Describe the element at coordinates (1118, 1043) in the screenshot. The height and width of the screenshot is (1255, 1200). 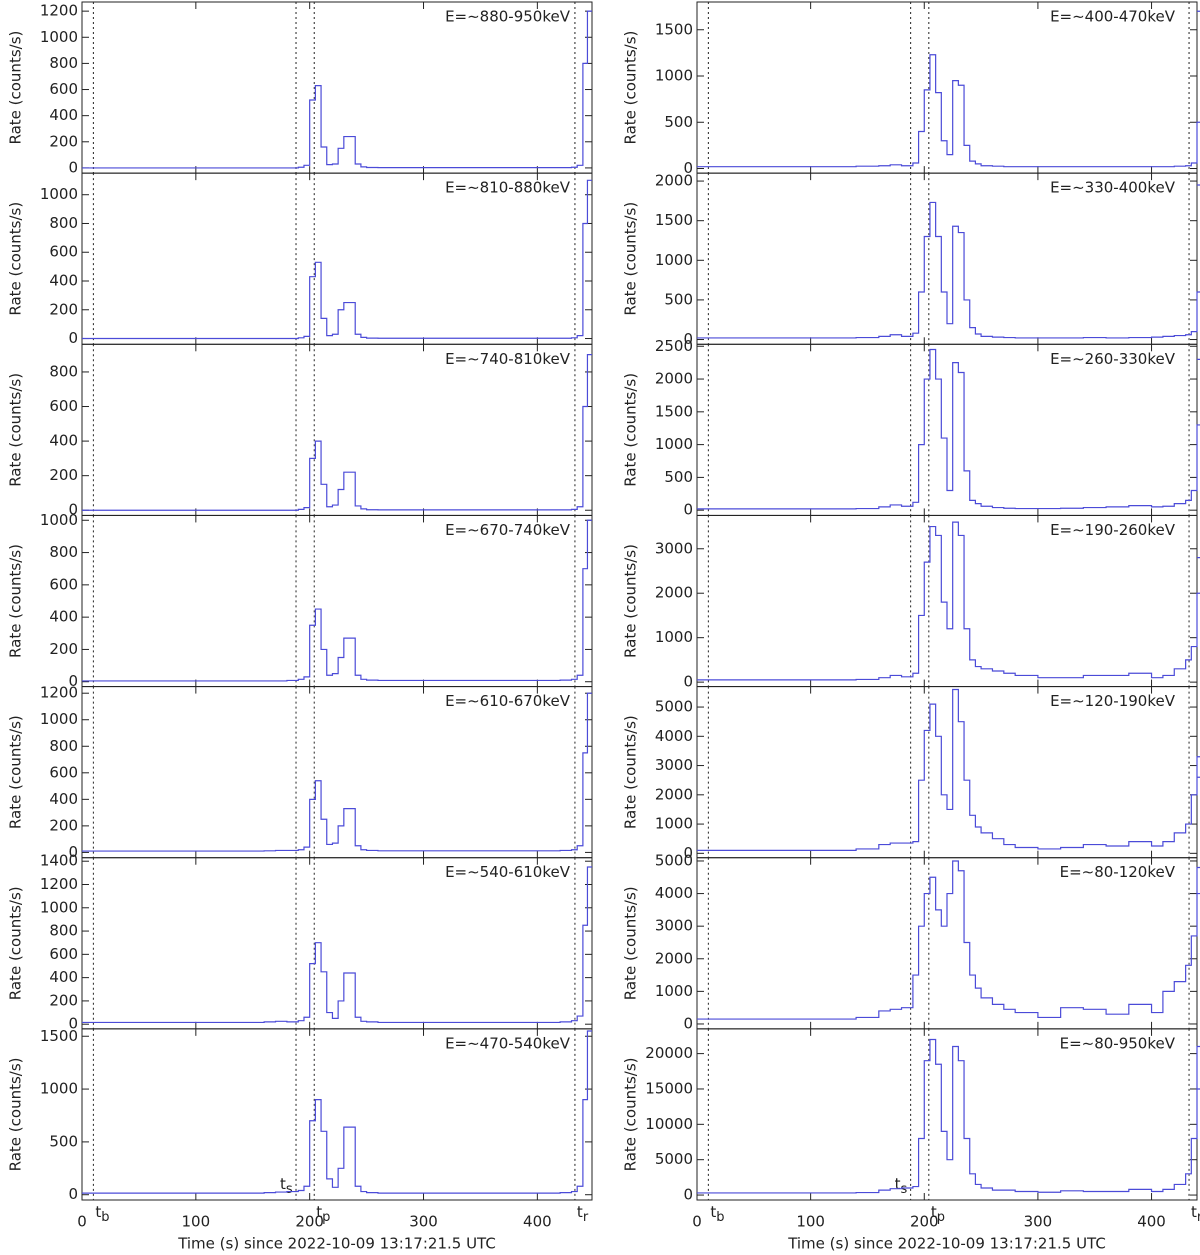
I see `energy-label: E=∼80-950keV` at that location.